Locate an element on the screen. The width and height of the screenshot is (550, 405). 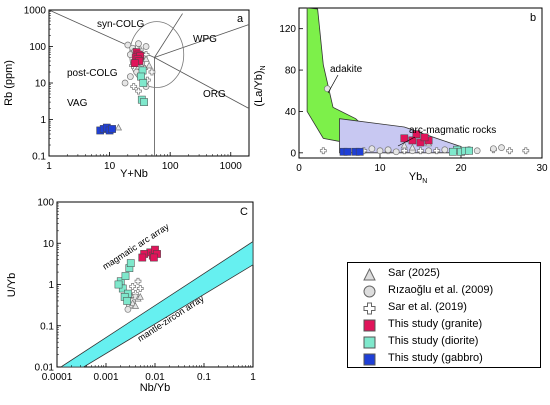
y-tick-label: 1 is located at coordinates (43, 120).